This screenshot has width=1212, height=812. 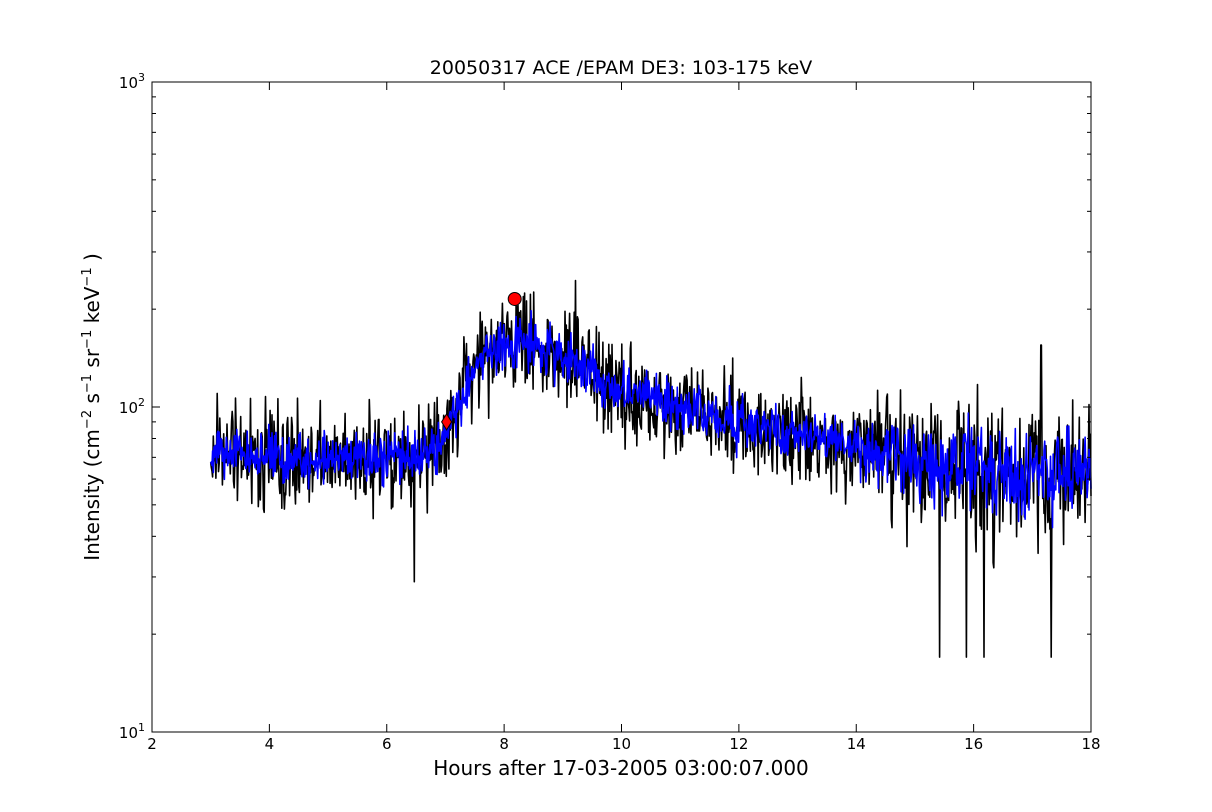 What do you see at coordinates (856, 744) in the screenshot?
I see `x-tick-label: 14` at bounding box center [856, 744].